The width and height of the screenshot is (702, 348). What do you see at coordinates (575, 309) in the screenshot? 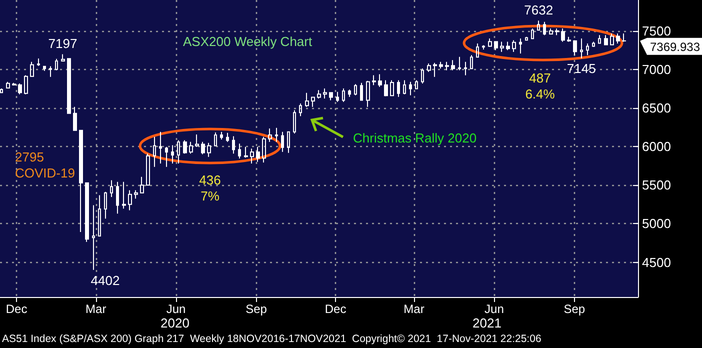
I see `x-tick-label: Sep` at bounding box center [575, 309].